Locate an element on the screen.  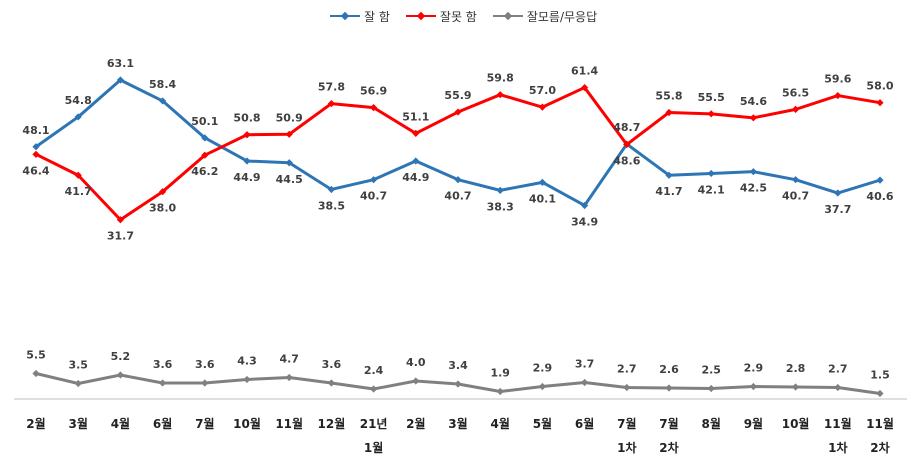
data-label-bad-7: 57.8 is located at coordinates (331, 87).